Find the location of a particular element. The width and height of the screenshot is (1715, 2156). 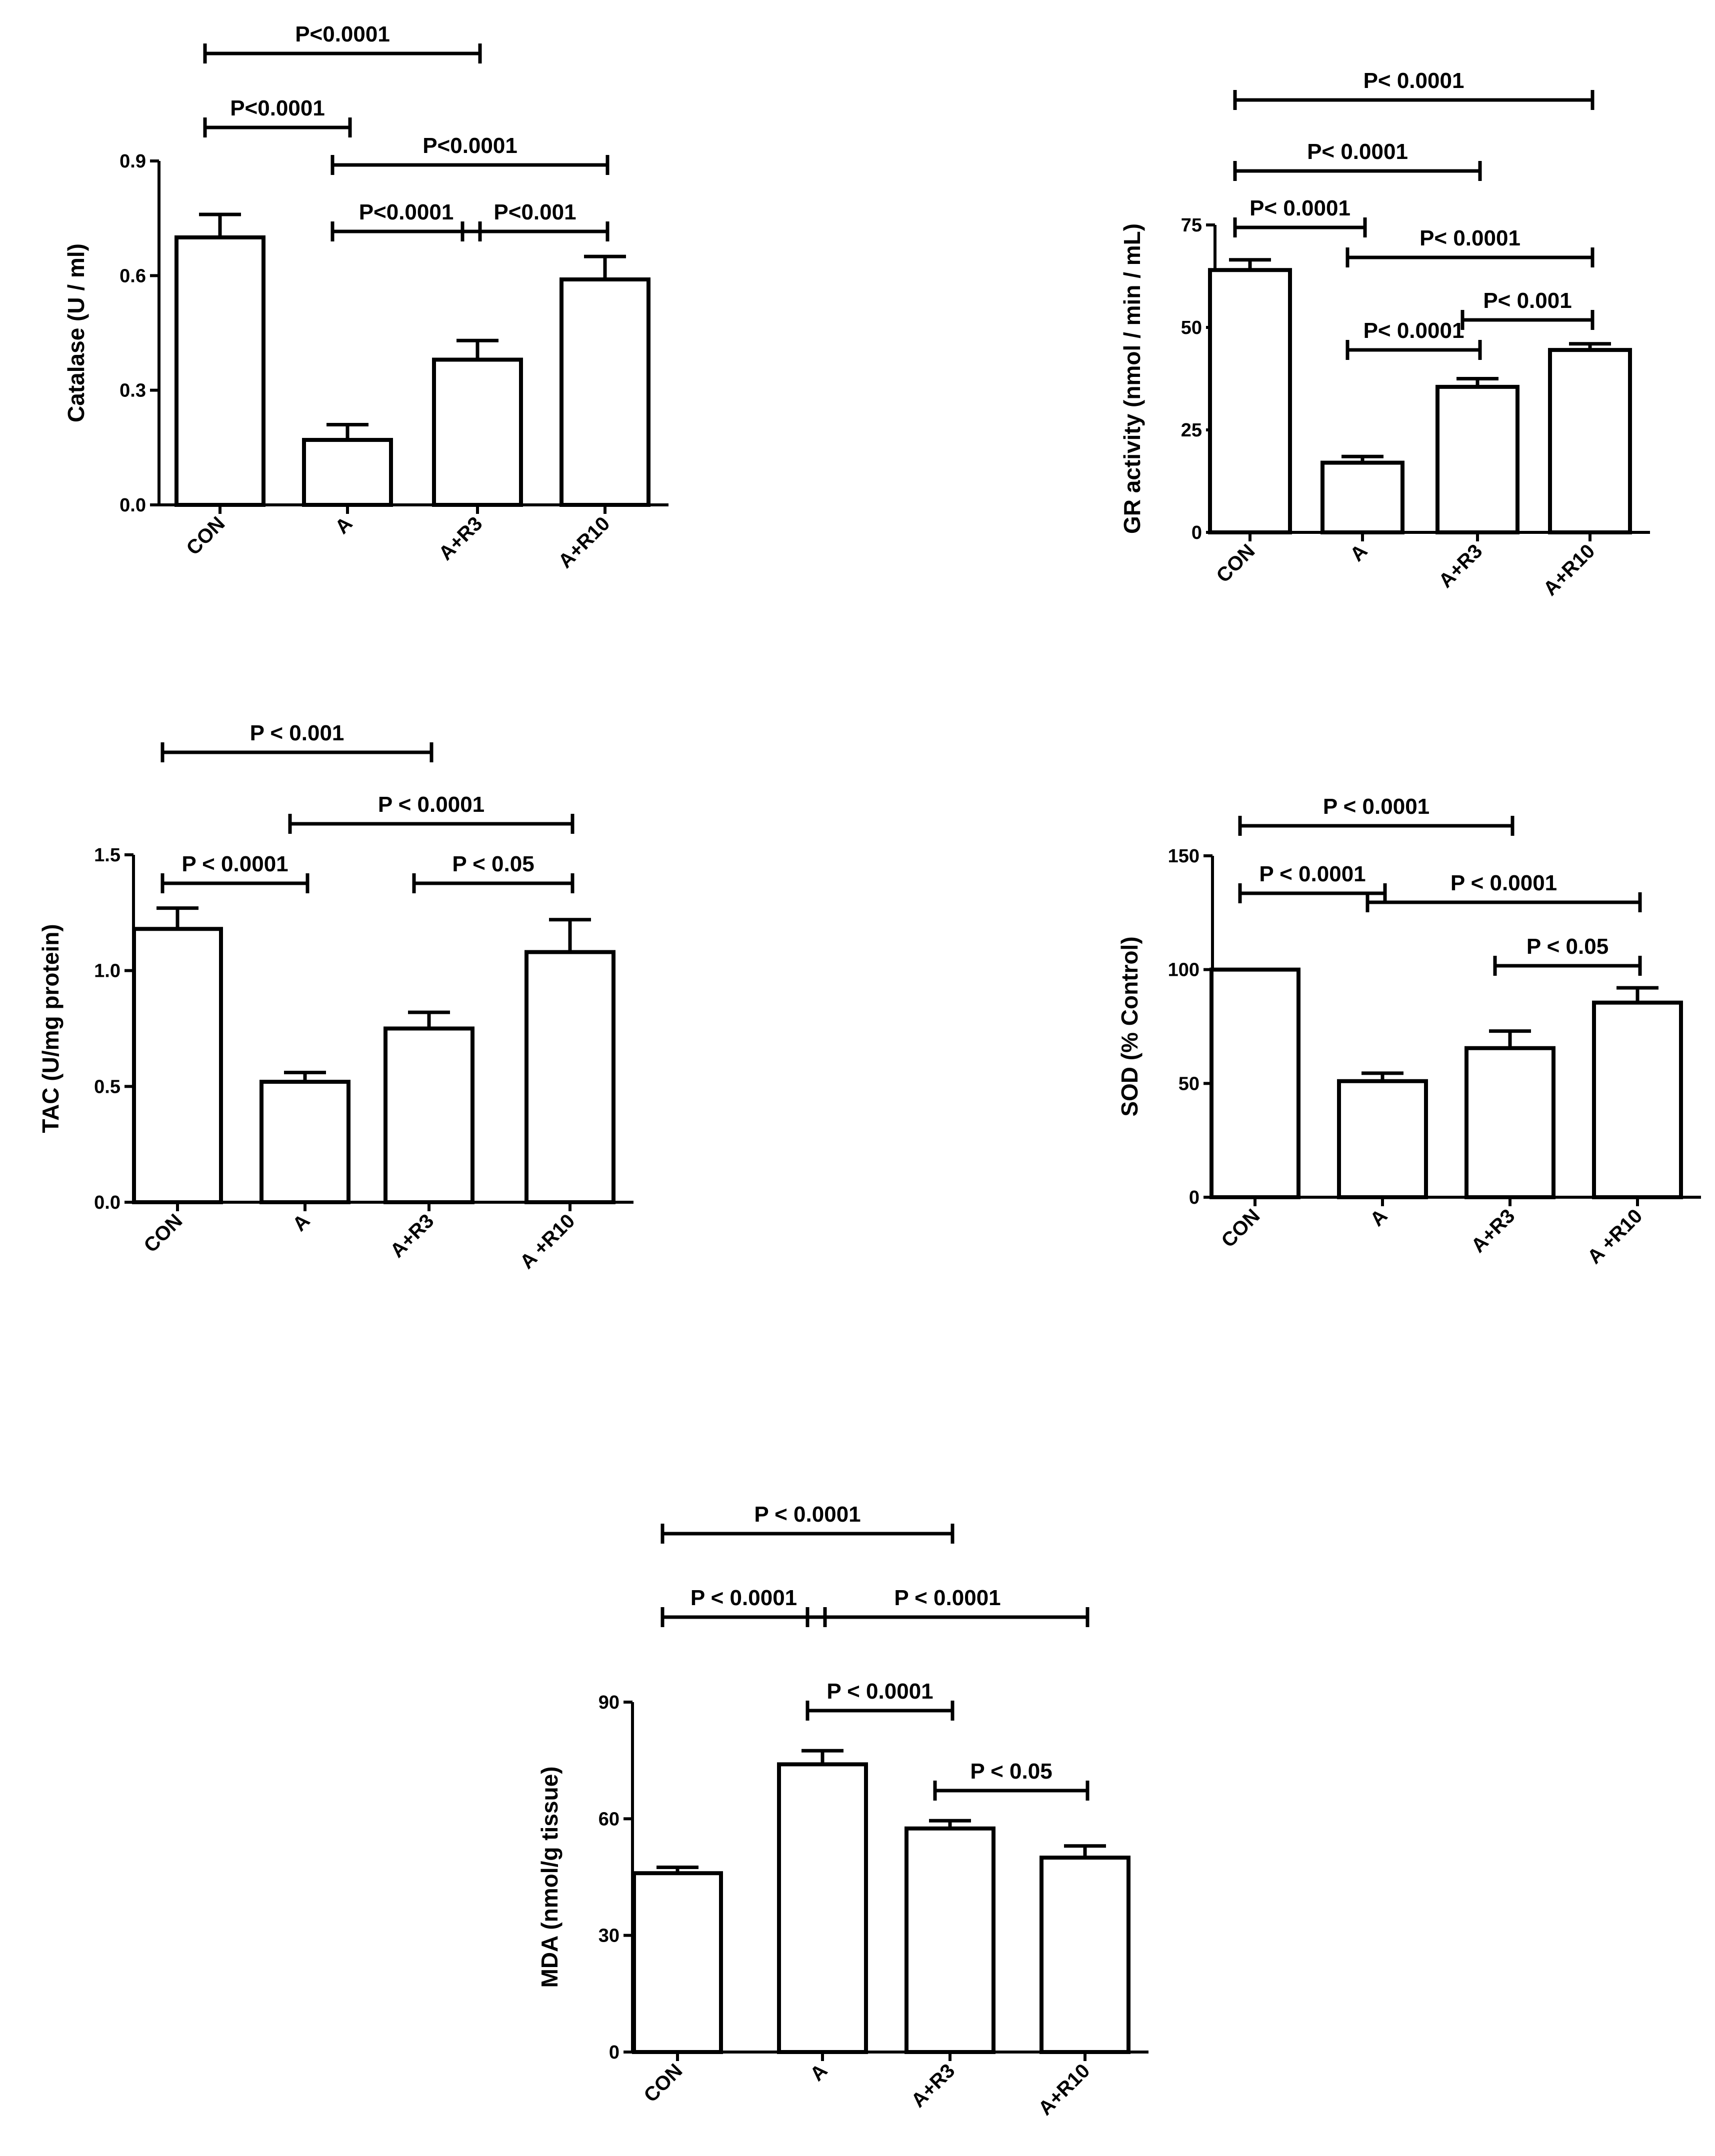

y-axis-label: SOD (% Control) is located at coordinates (1129, 1026).